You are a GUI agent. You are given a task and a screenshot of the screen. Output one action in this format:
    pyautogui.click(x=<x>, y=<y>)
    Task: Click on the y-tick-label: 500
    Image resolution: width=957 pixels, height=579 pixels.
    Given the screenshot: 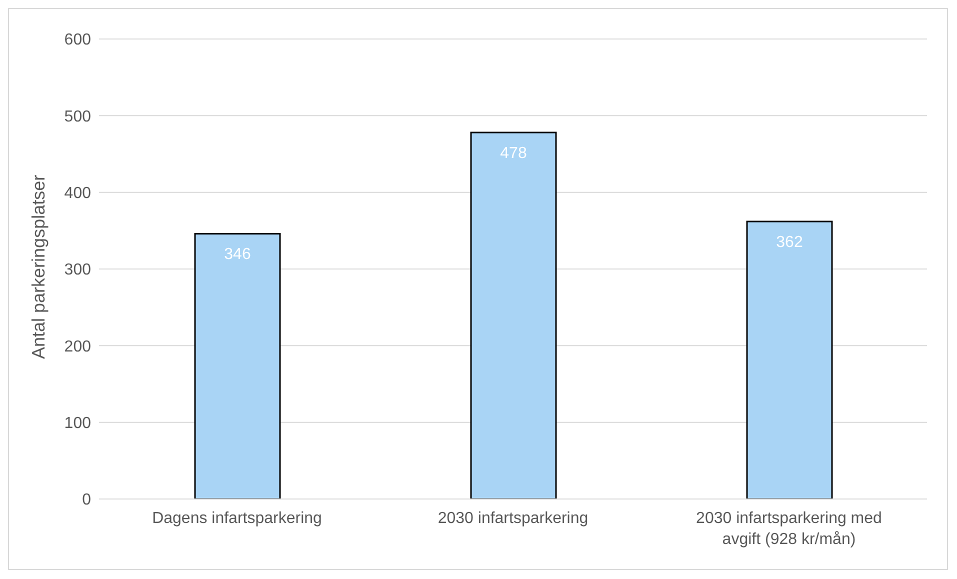 What is the action you would take?
    pyautogui.click(x=78, y=117)
    